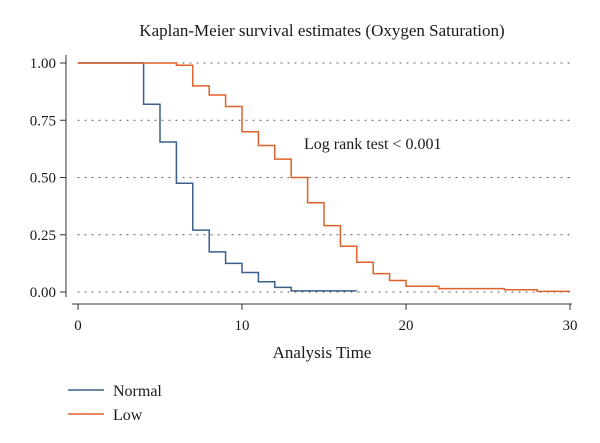 Image resolution: width=600 pixels, height=443 pixels. Describe the element at coordinates (322, 352) in the screenshot. I see `x-axis-label: Analysis Time` at that location.